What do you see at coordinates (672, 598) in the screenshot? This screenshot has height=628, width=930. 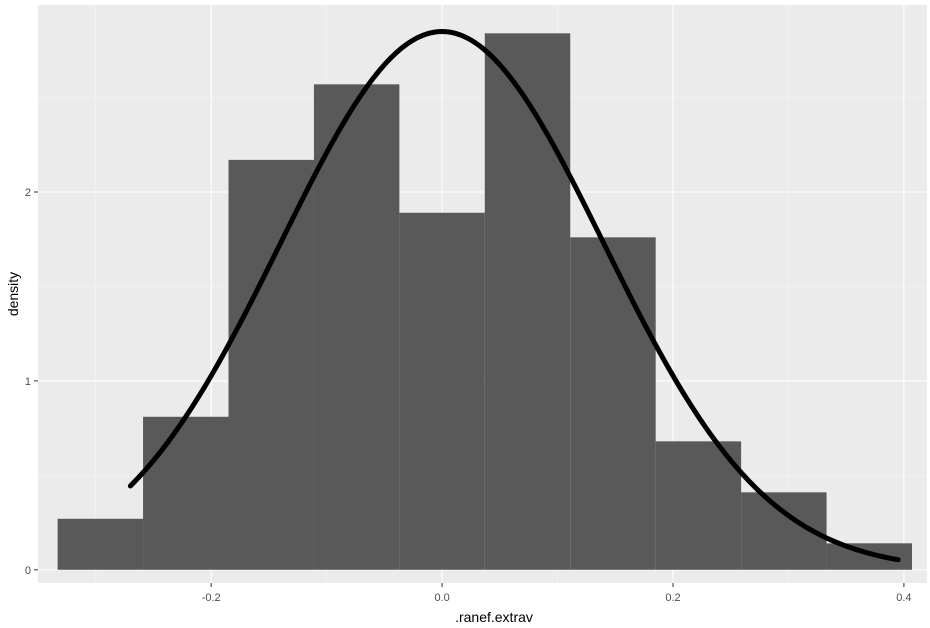 I see `x-tick-label: 0.2` at bounding box center [672, 598].